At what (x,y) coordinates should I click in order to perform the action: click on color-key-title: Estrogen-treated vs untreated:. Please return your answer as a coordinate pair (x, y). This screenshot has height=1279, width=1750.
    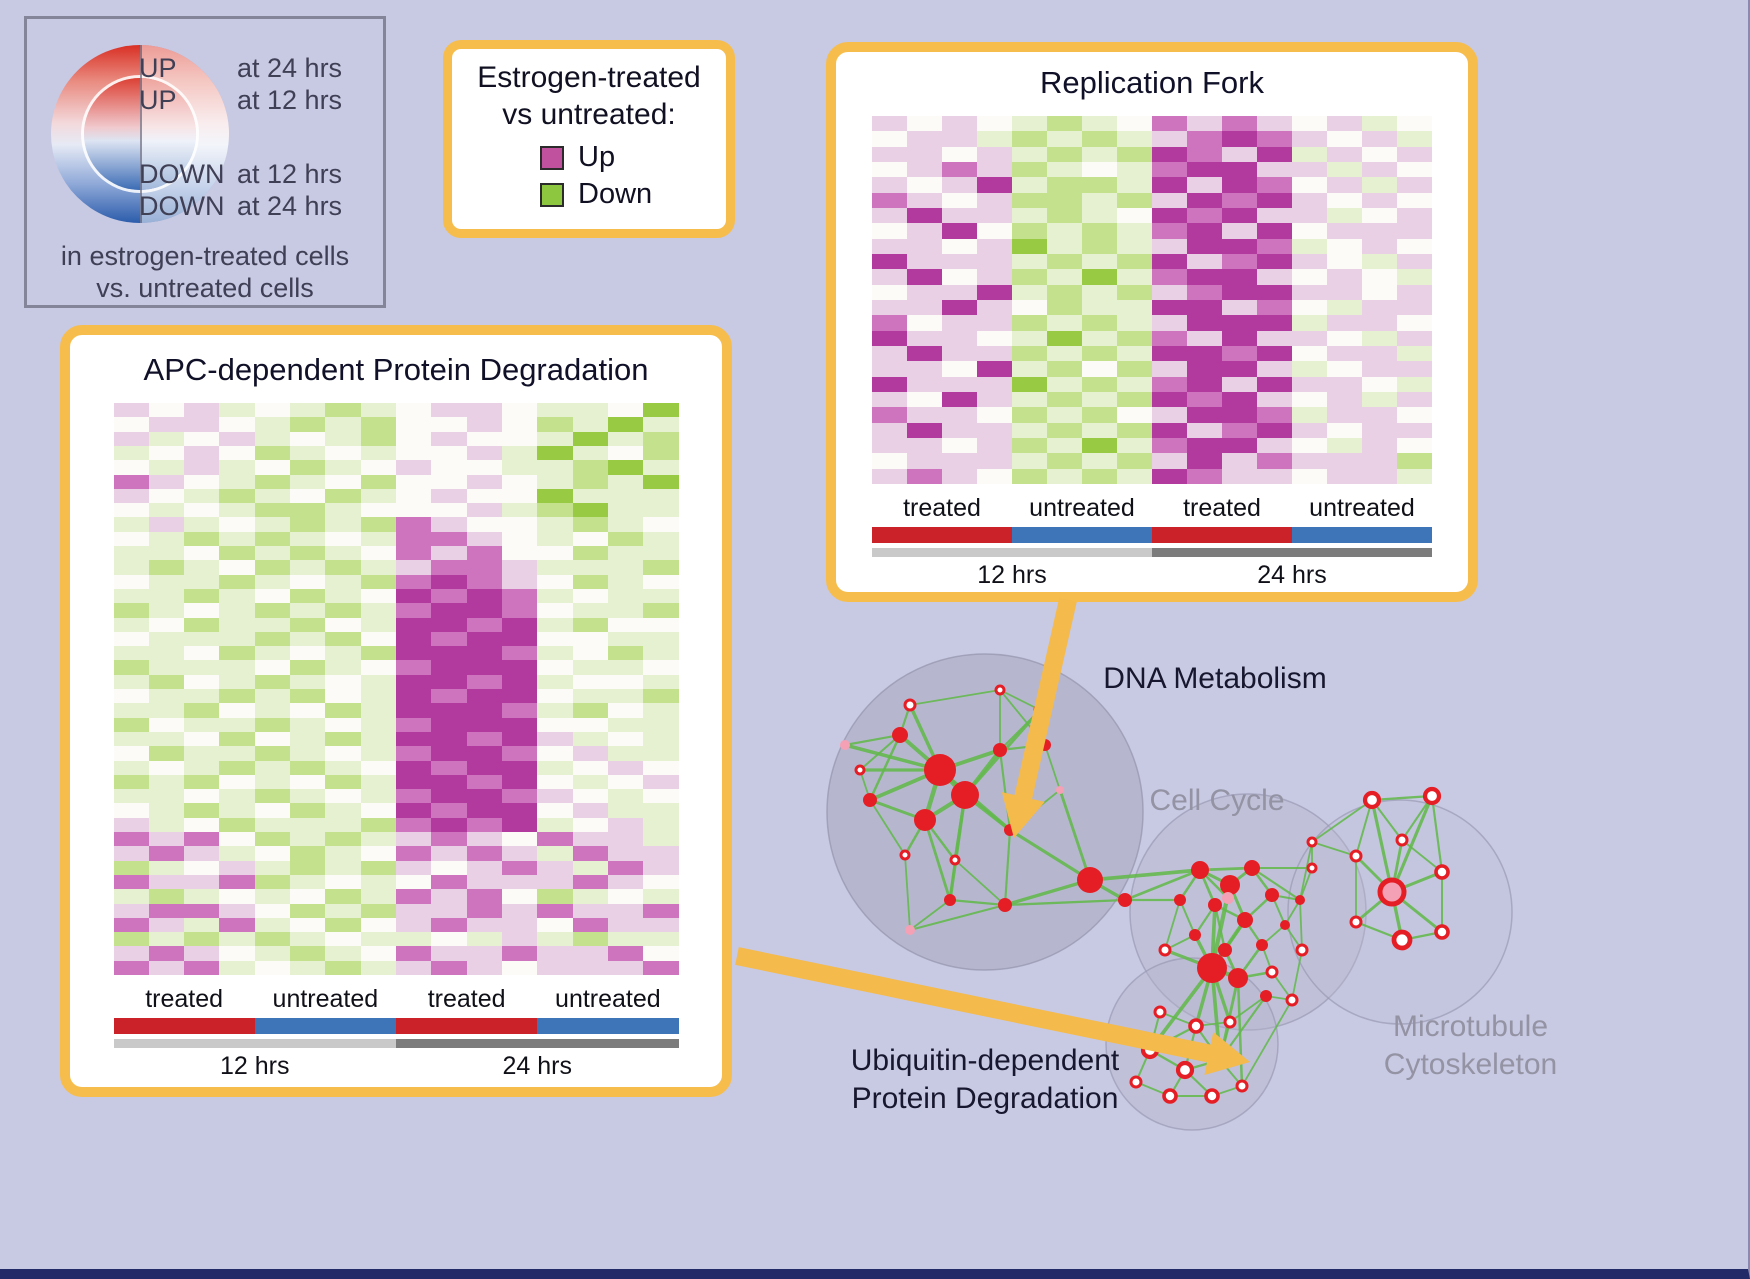
    Looking at the image, I should click on (589, 96).